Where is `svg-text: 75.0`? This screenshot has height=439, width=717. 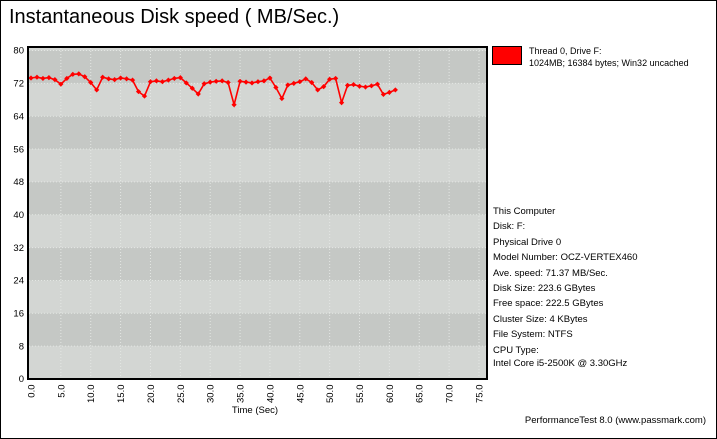
svg-text: 75.0 is located at coordinates (479, 394).